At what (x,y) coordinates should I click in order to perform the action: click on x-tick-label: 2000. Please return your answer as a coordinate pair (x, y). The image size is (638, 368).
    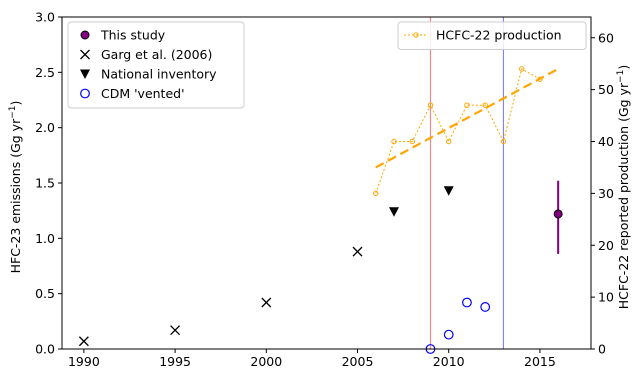
    Looking at the image, I should click on (266, 361).